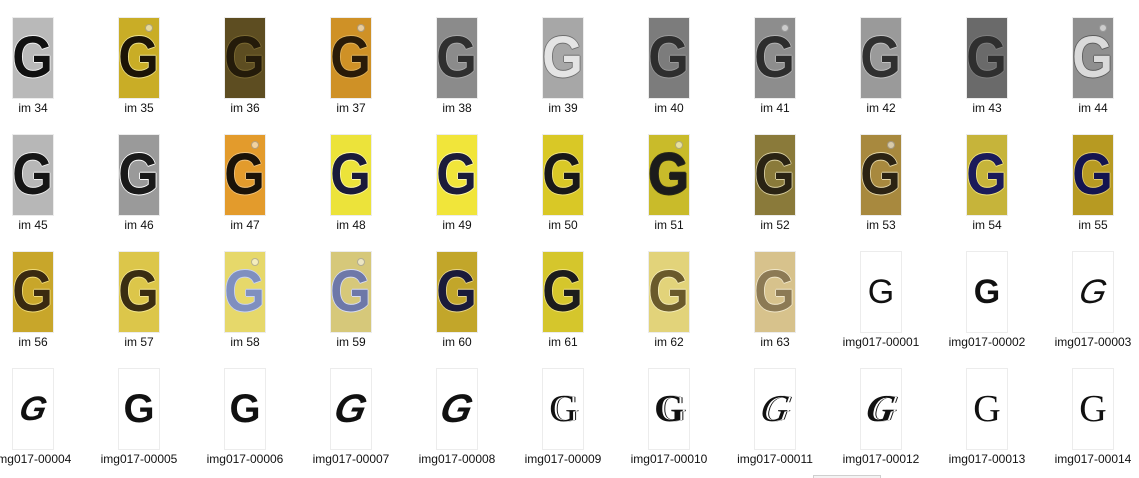  Describe the element at coordinates (679, 145) in the screenshot. I see `plate-screw-icon` at that location.